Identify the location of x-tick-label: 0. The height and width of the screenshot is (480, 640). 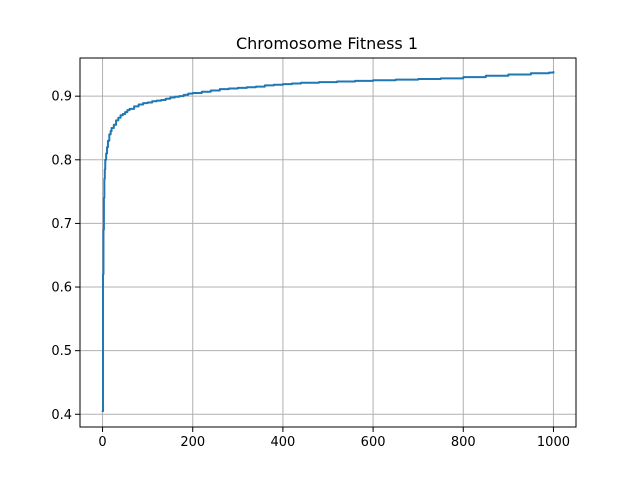
(102, 442).